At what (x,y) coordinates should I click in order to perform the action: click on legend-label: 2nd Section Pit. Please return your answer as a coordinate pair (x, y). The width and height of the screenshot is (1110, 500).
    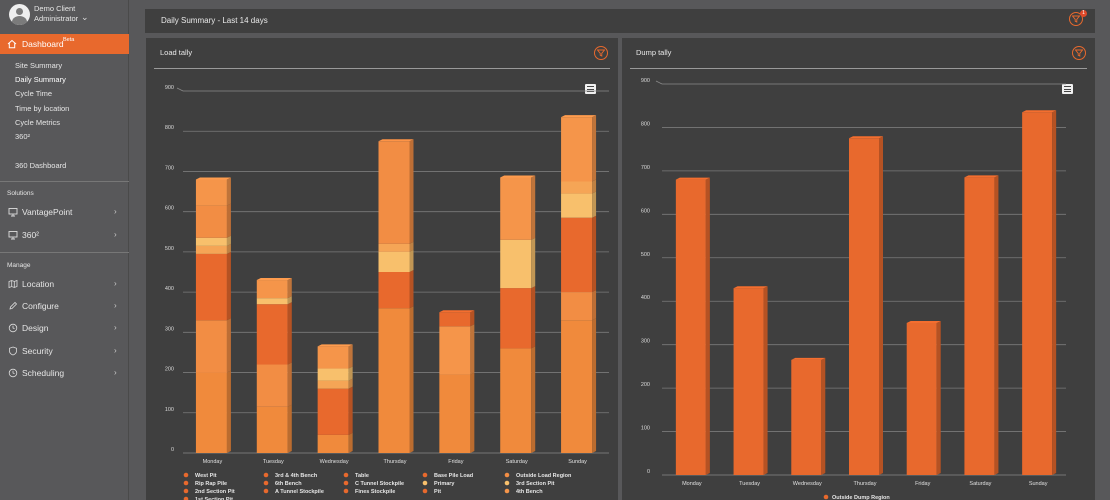
    Looking at the image, I should click on (215, 492).